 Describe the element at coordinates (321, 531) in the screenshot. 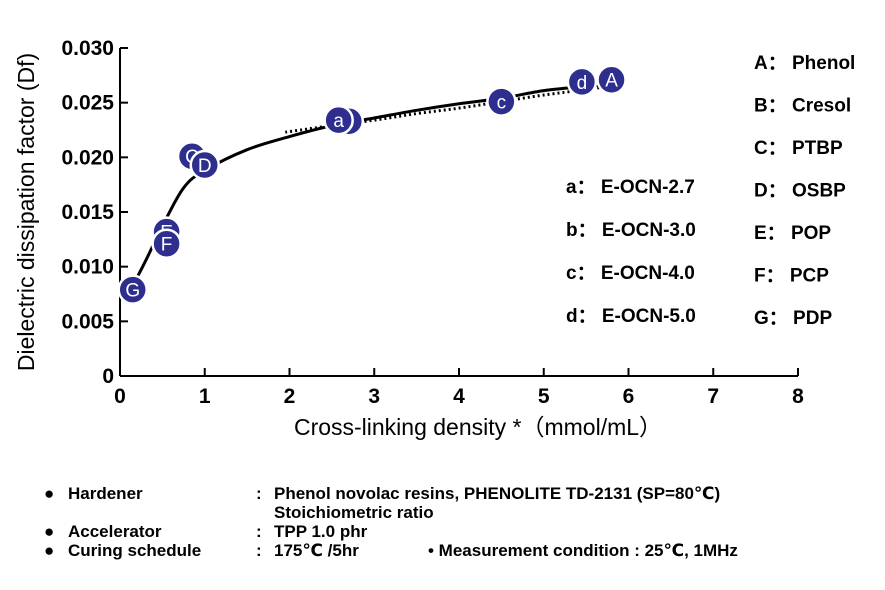

I see `note-value: TPP 1.0 phr` at that location.